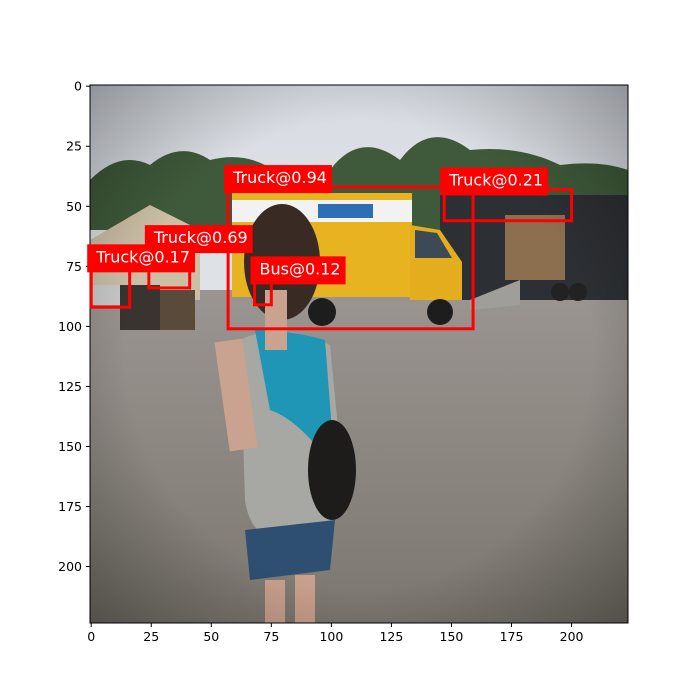 This screenshot has width=700, height=700. I want to click on detection-label: Truck@0.69, so click(200, 237).